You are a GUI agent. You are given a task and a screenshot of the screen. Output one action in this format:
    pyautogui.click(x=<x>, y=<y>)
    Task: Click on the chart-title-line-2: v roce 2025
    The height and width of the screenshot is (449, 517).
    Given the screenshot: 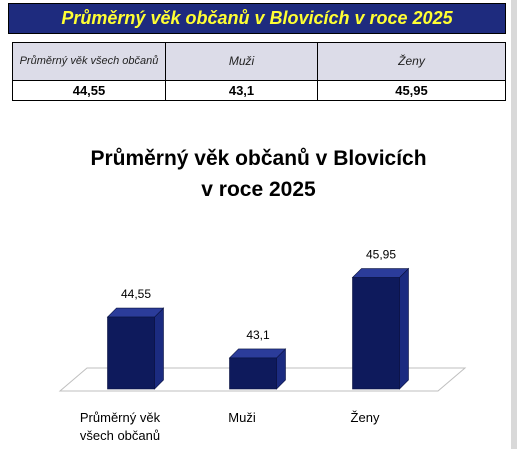 What is the action you would take?
    pyautogui.click(x=258, y=189)
    